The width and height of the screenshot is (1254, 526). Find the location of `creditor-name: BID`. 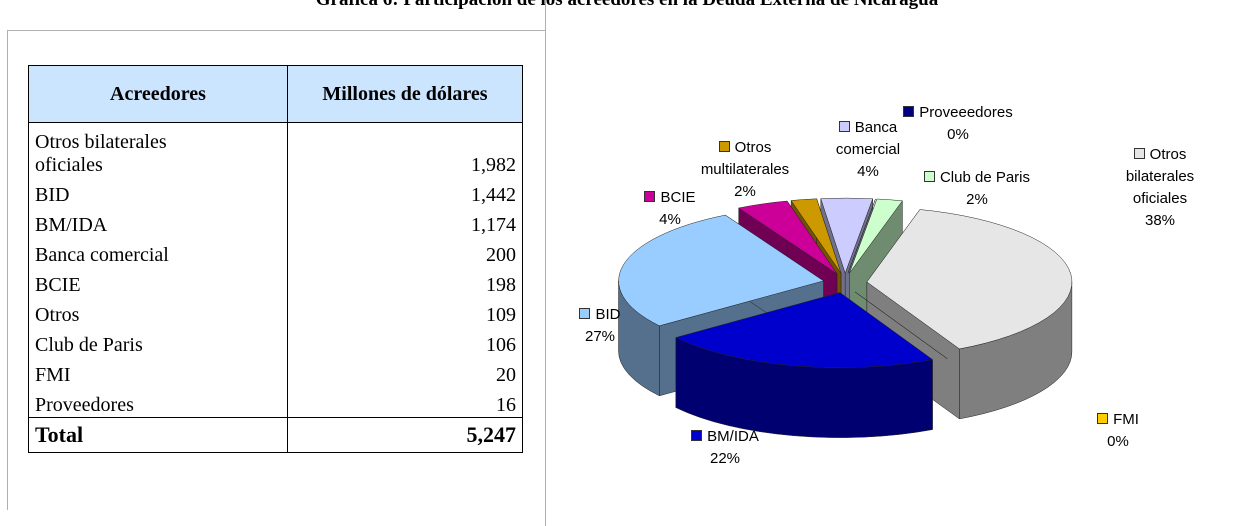

creditor-name: BID is located at coordinates (52, 195).